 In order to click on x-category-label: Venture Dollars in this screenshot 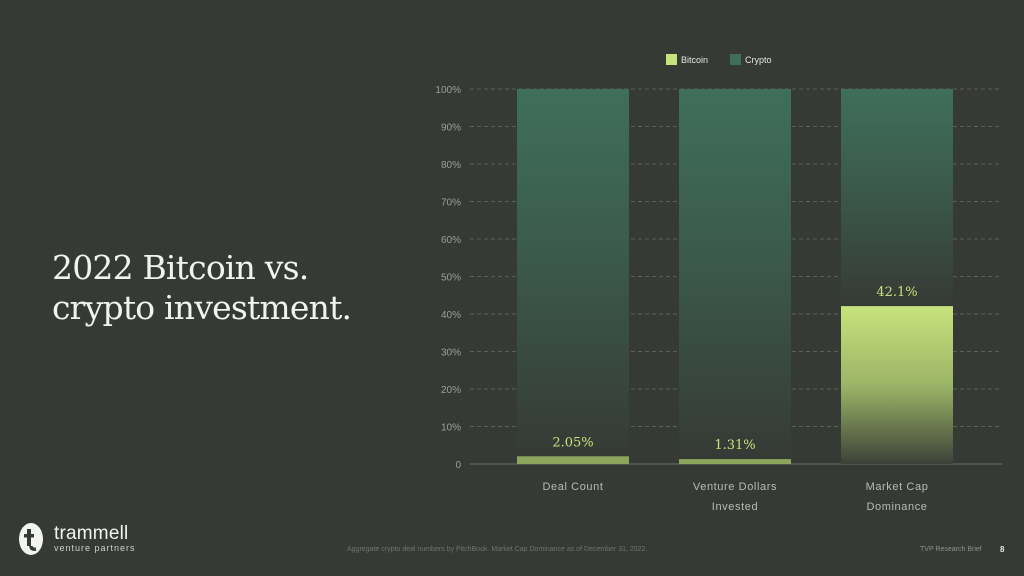, I will do `click(735, 487)`.